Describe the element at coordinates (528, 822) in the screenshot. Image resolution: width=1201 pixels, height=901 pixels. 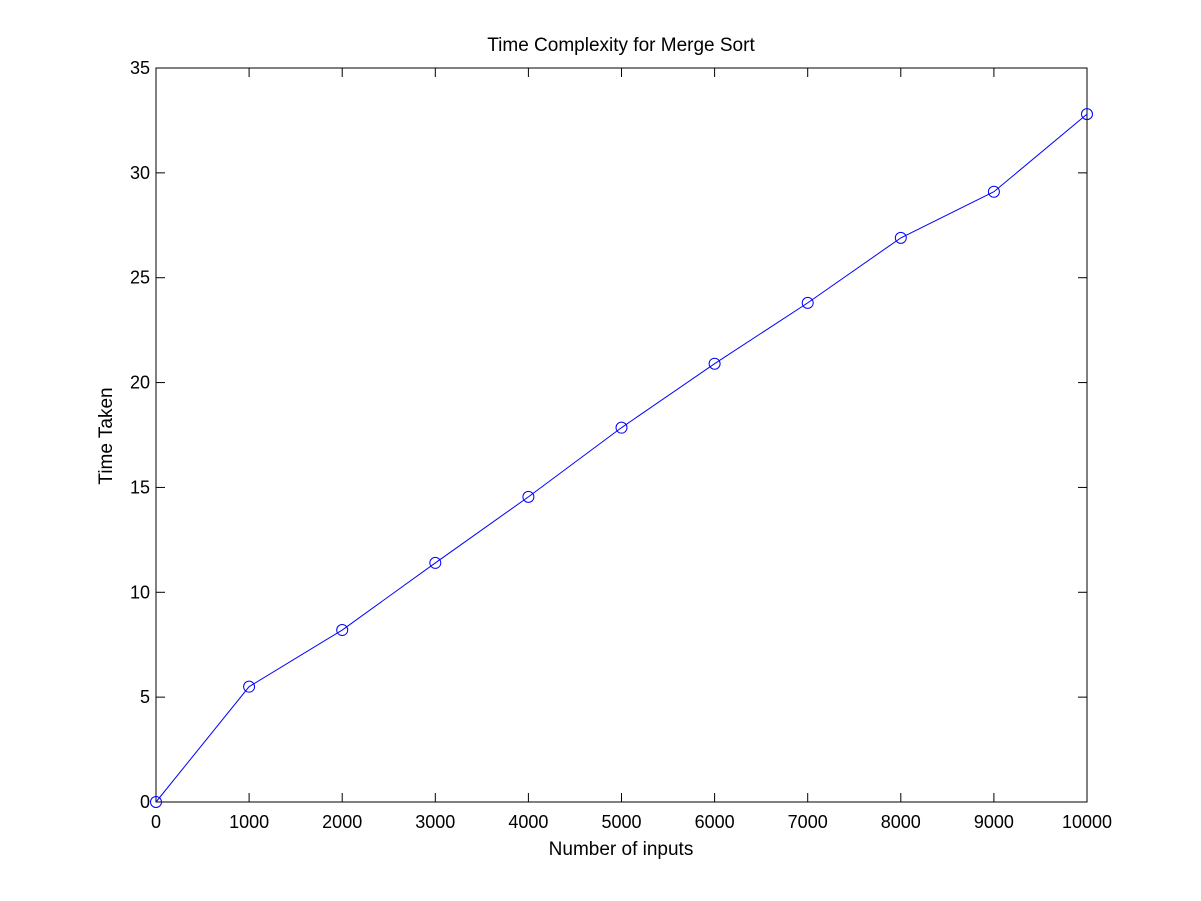
I see `x-tick-label: 4000` at that location.